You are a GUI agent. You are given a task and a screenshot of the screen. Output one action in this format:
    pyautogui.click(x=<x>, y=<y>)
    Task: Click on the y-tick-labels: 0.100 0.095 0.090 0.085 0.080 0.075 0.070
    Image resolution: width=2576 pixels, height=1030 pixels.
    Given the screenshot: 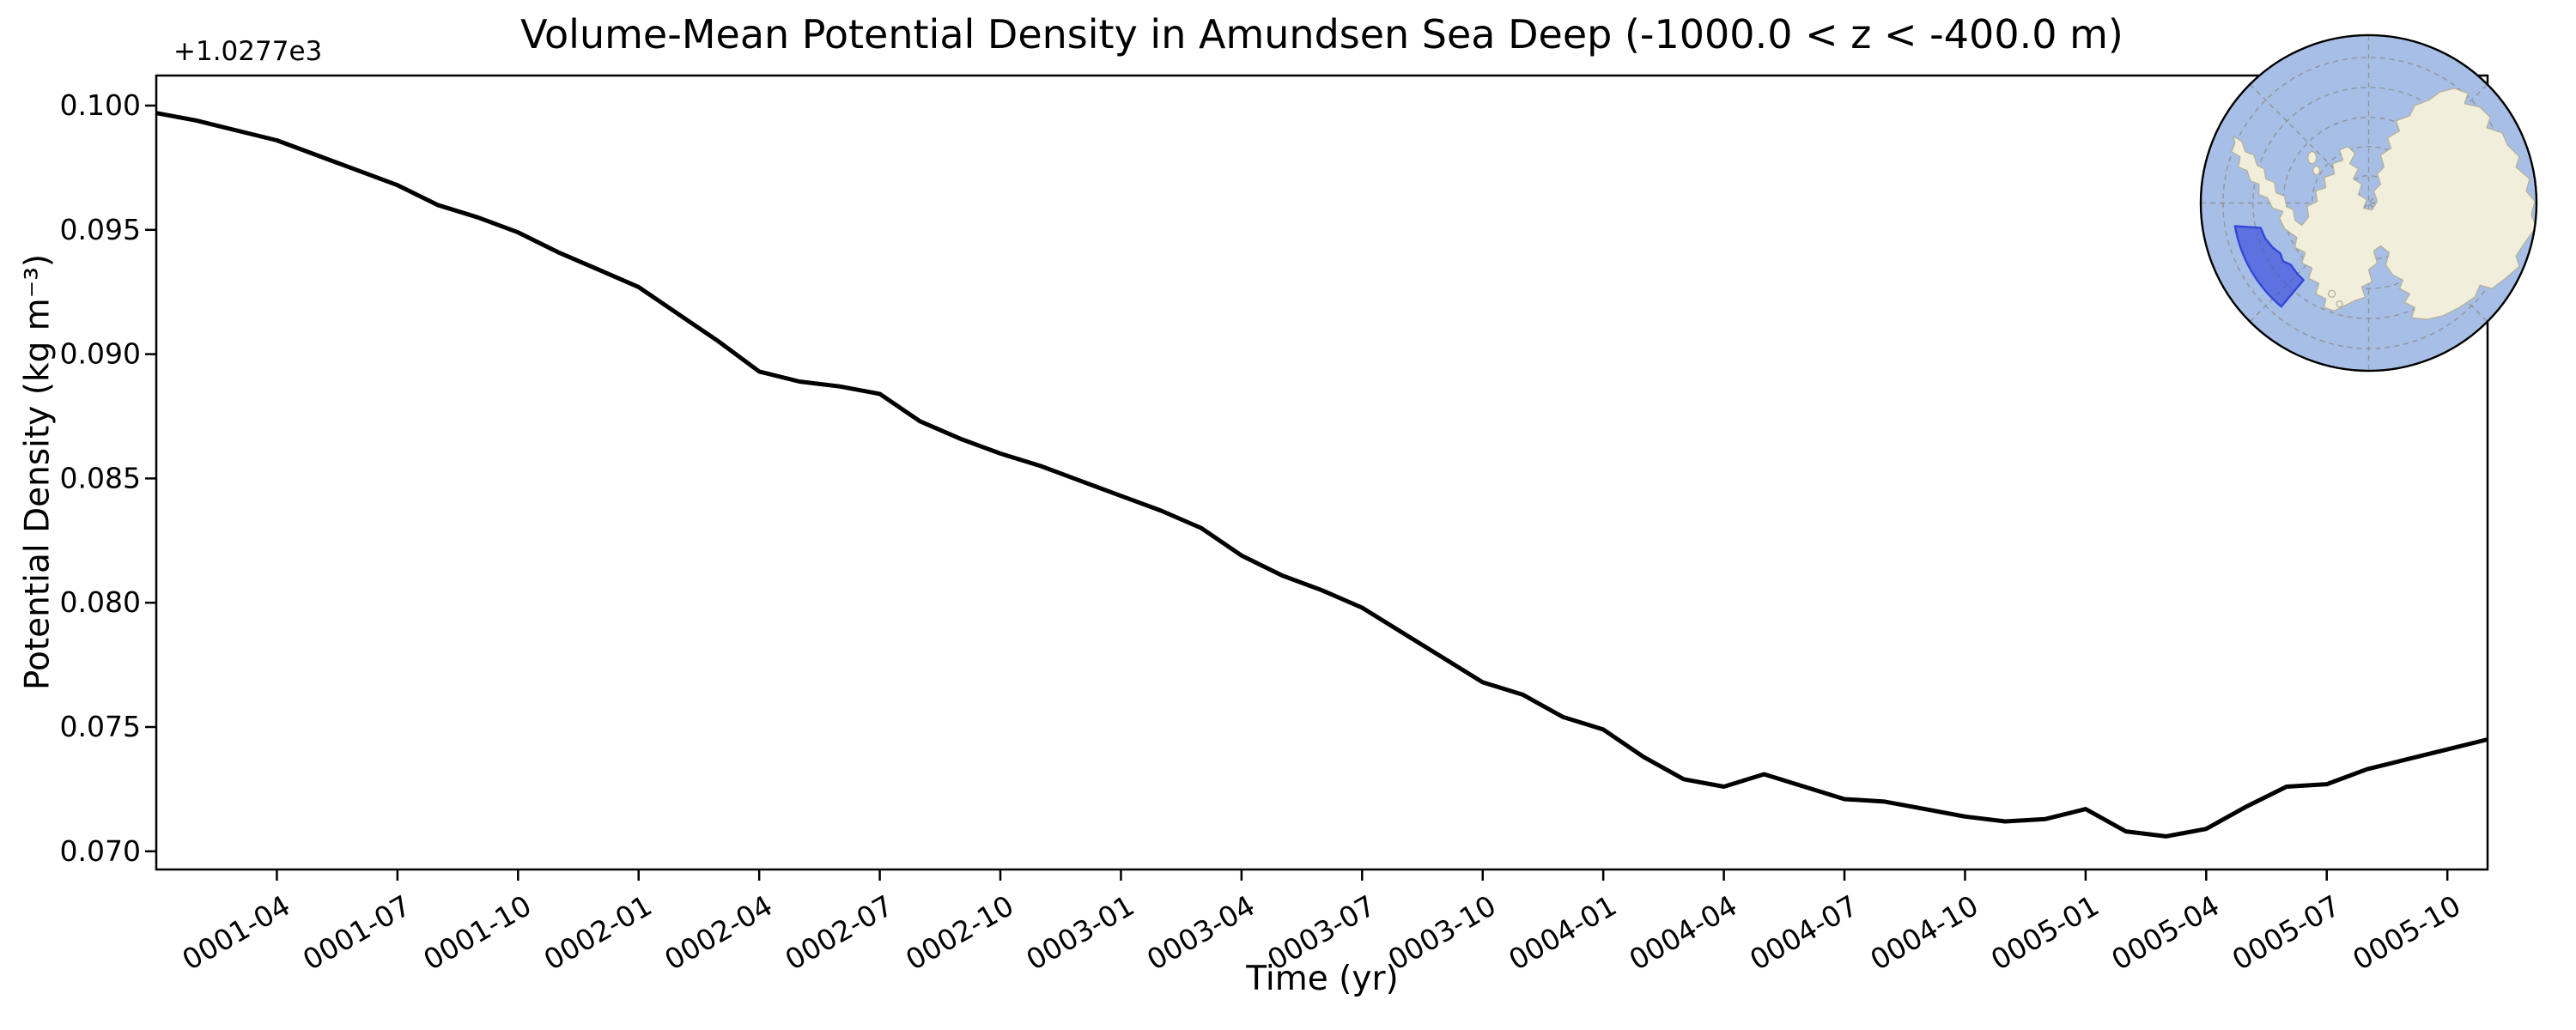 What is the action you would take?
    pyautogui.click(x=101, y=478)
    